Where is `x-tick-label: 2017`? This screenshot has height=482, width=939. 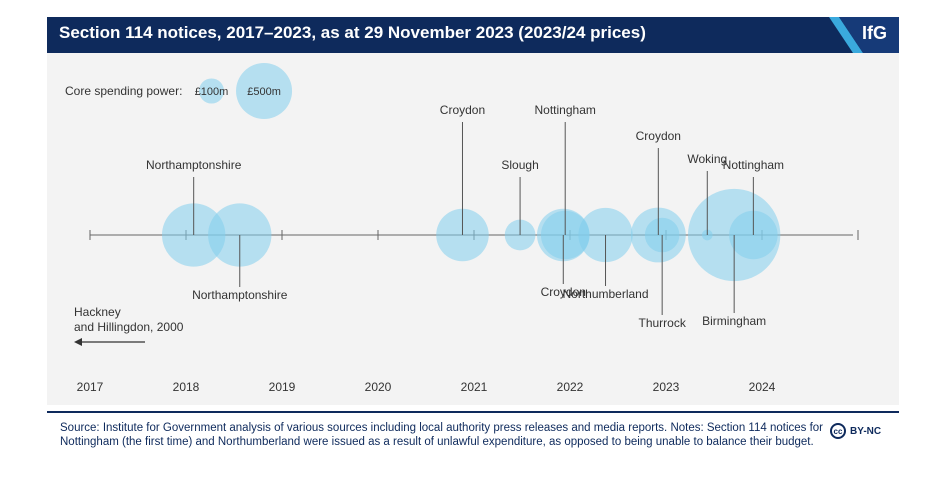
x-tick-label: 2017 is located at coordinates (90, 387).